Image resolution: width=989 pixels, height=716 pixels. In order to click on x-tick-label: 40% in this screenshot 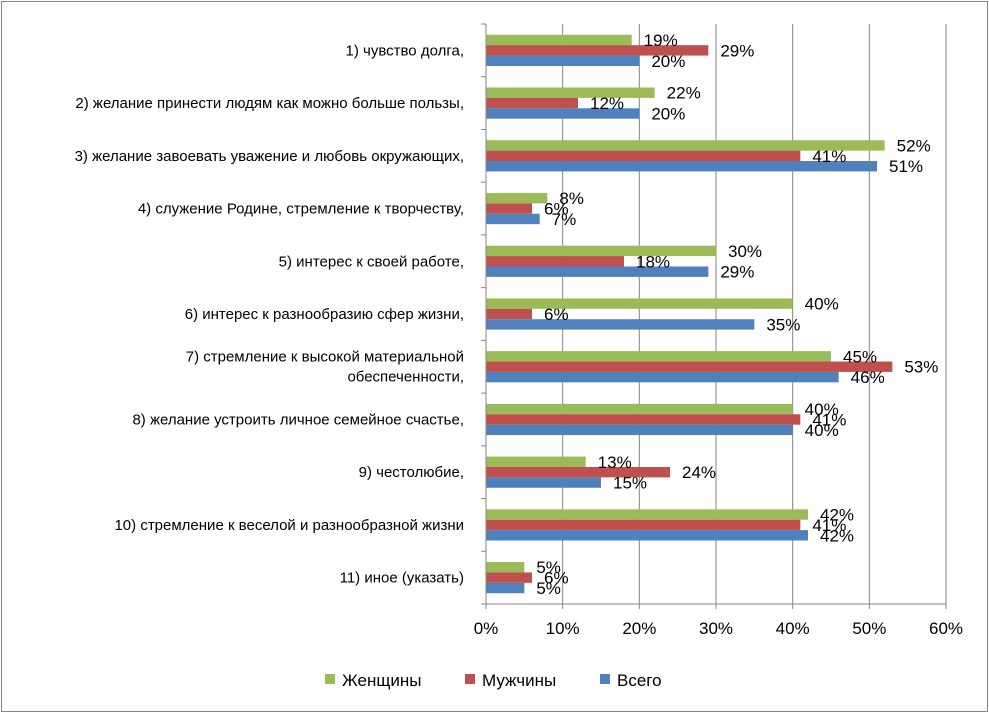, I will do `click(793, 628)`.